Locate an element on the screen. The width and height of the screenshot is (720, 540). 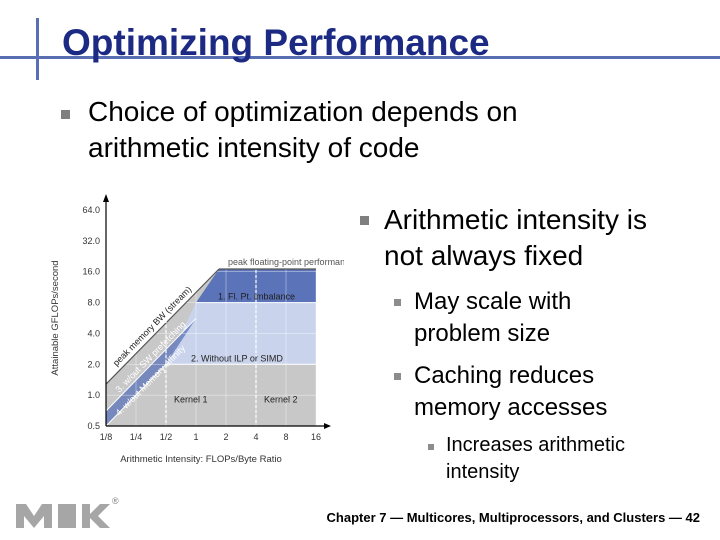
y-tick-label: 1.0 is located at coordinates (93, 395).